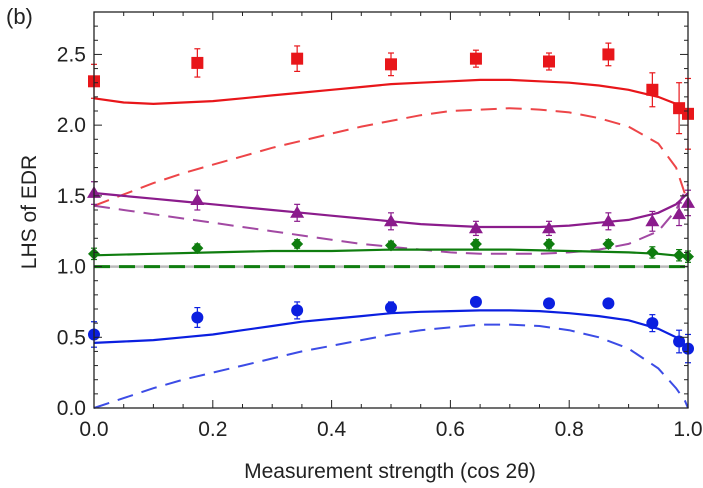  Describe the element at coordinates (71, 196) in the screenshot. I see `y-tick-label: 1.5` at that location.